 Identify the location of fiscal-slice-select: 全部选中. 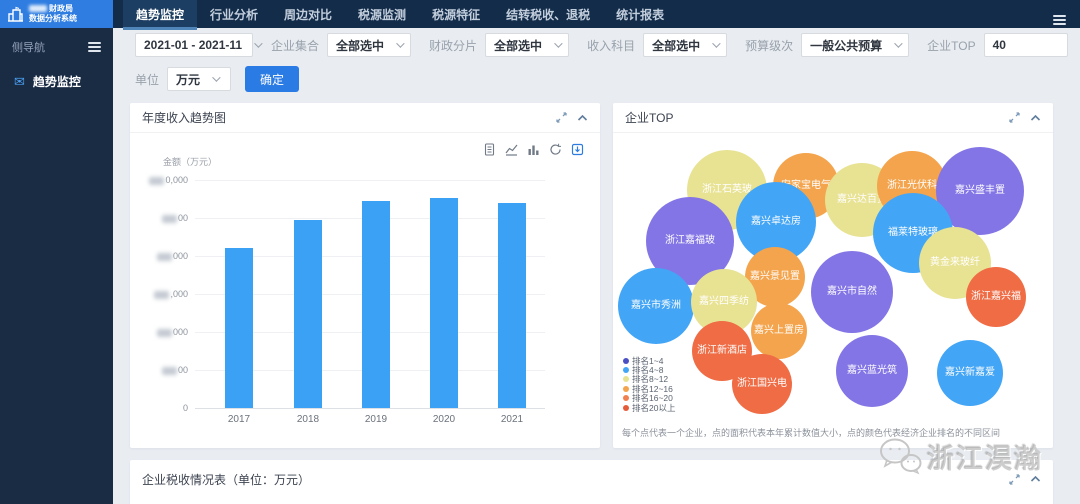
(527, 45).